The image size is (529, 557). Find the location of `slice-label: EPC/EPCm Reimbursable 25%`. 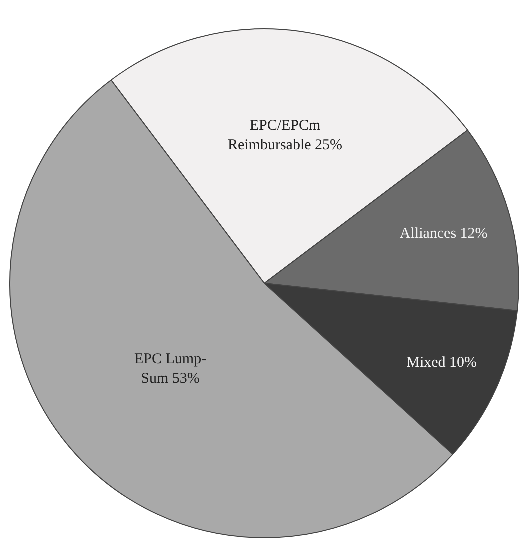

slice-label: EPC/EPCm Reimbursable 25% is located at coordinates (285, 136).